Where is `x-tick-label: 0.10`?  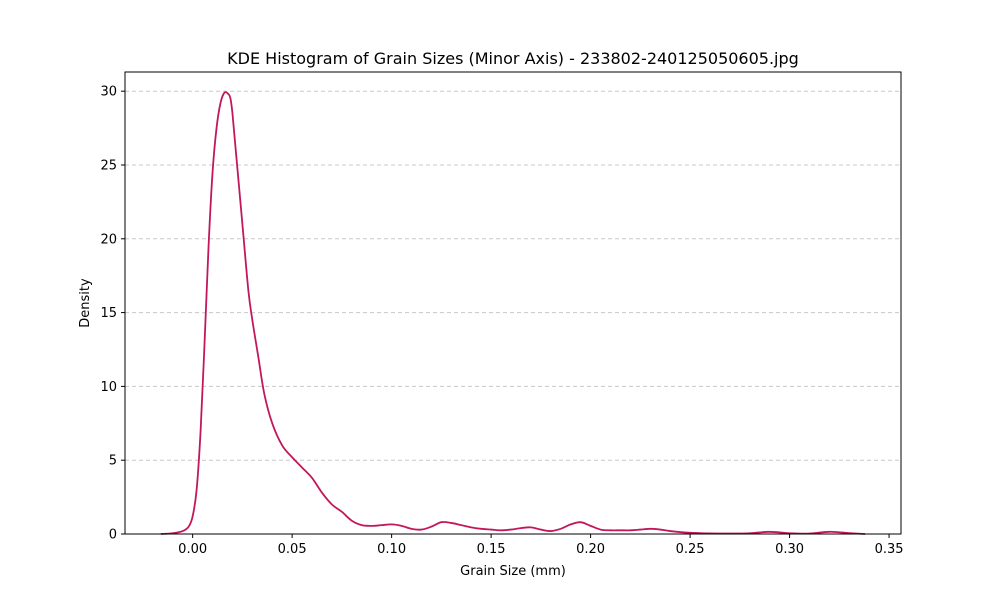 x-tick-label: 0.10 is located at coordinates (391, 549).